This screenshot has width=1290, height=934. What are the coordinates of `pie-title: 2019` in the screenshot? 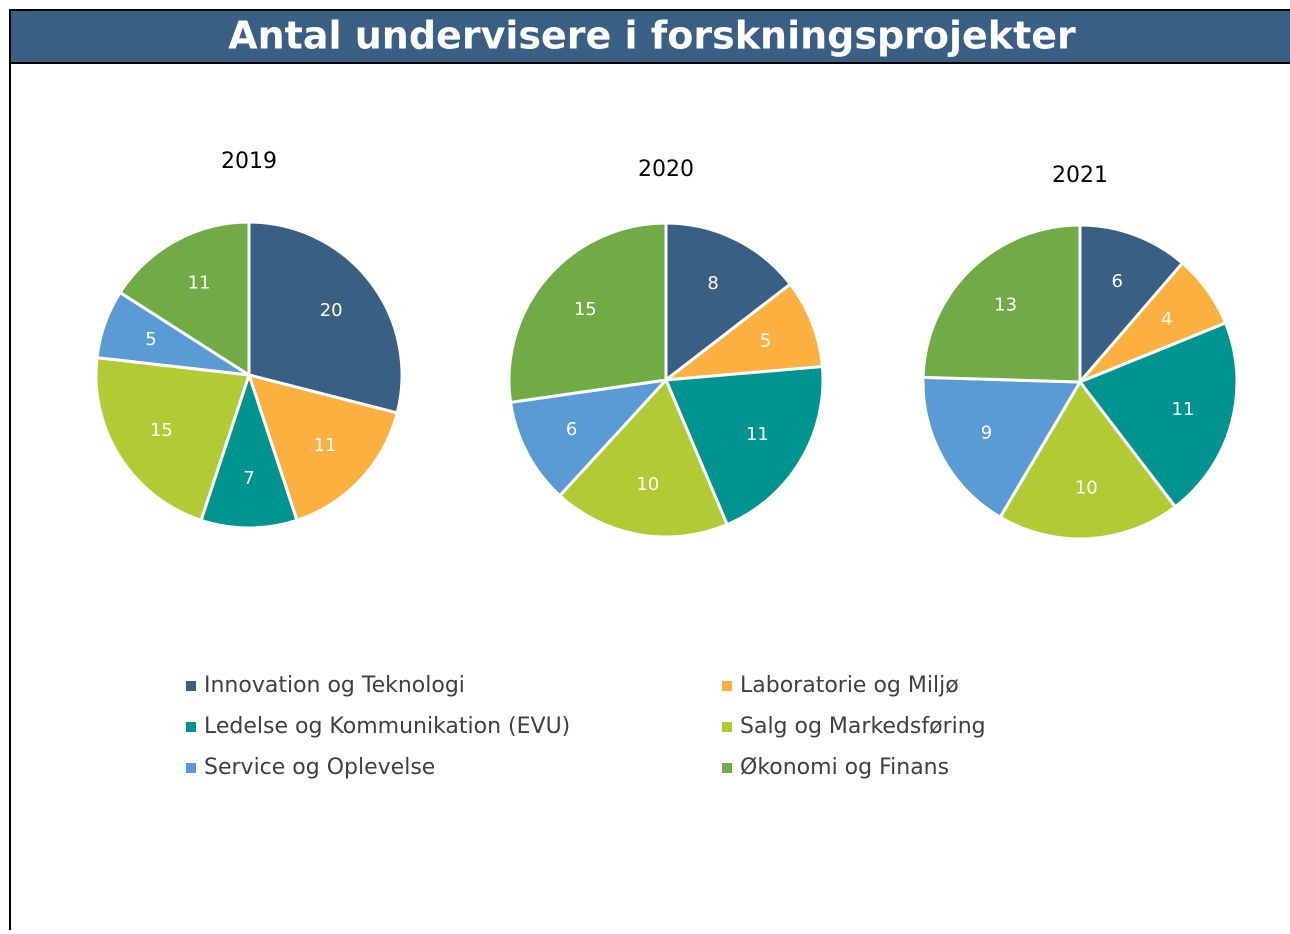 It's located at (249, 161).